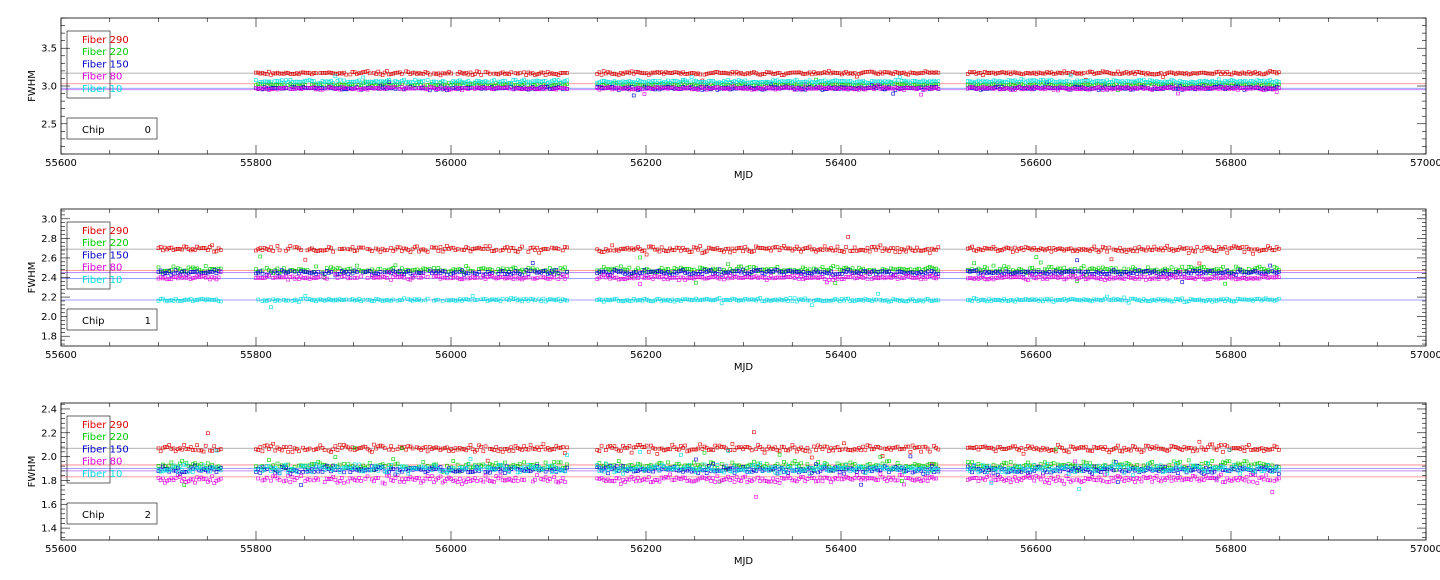 This screenshot has height=580, width=1440. Describe the element at coordinates (841, 163) in the screenshot. I see `x-tick-label: 56400` at that location.